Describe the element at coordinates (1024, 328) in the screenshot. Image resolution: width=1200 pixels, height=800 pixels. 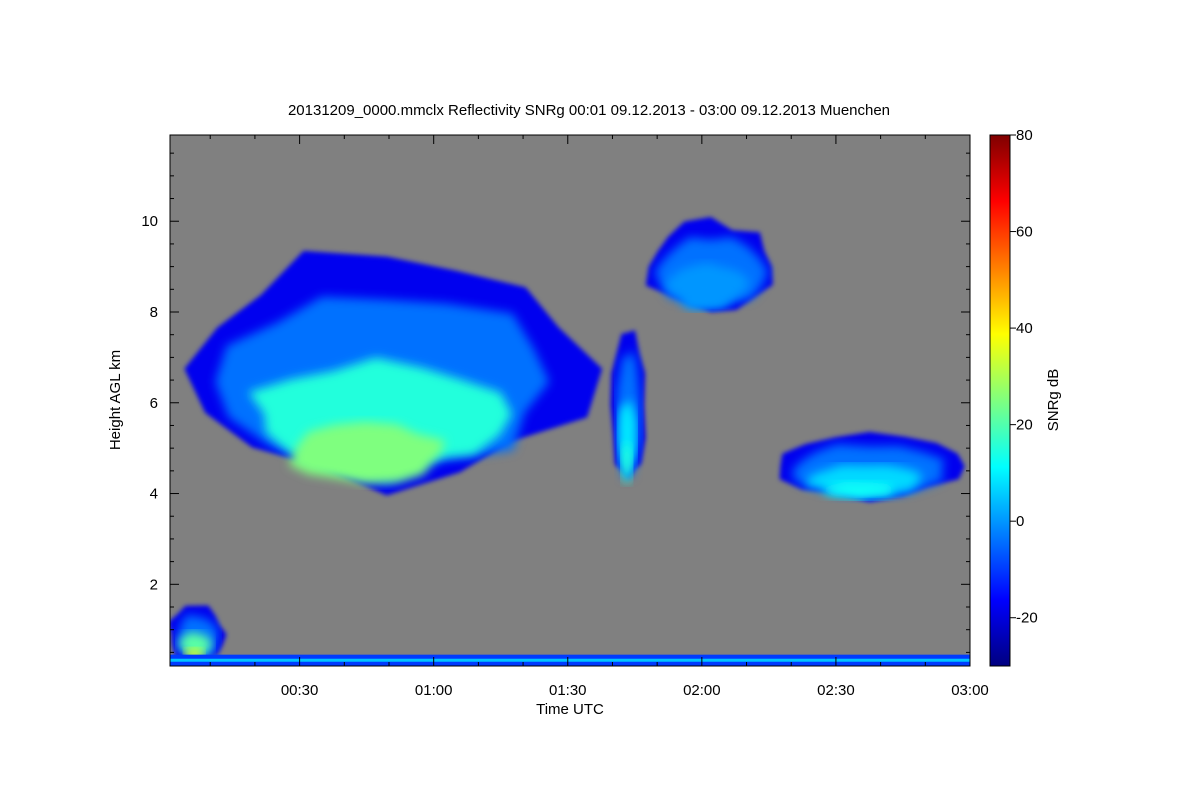
I see `colorbar-tick-label: 40` at that location.